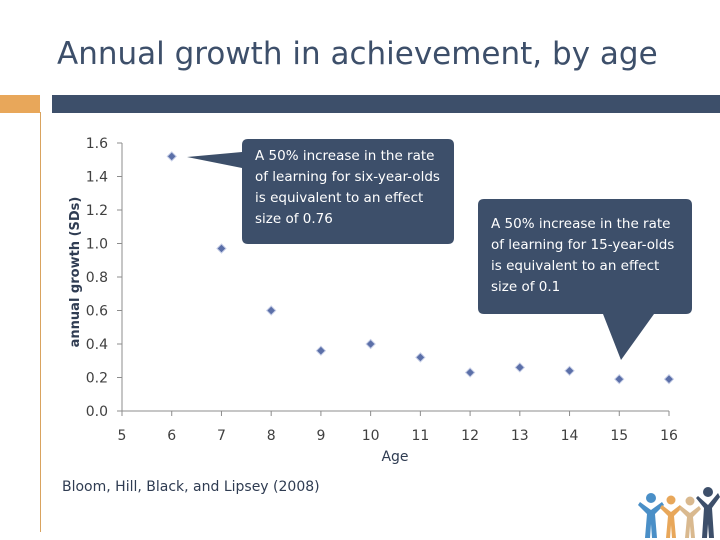 Image resolution: width=720 pixels, height=540 pixels. Describe the element at coordinates (394, 457) in the screenshot. I see `x-axis-label: Age` at that location.